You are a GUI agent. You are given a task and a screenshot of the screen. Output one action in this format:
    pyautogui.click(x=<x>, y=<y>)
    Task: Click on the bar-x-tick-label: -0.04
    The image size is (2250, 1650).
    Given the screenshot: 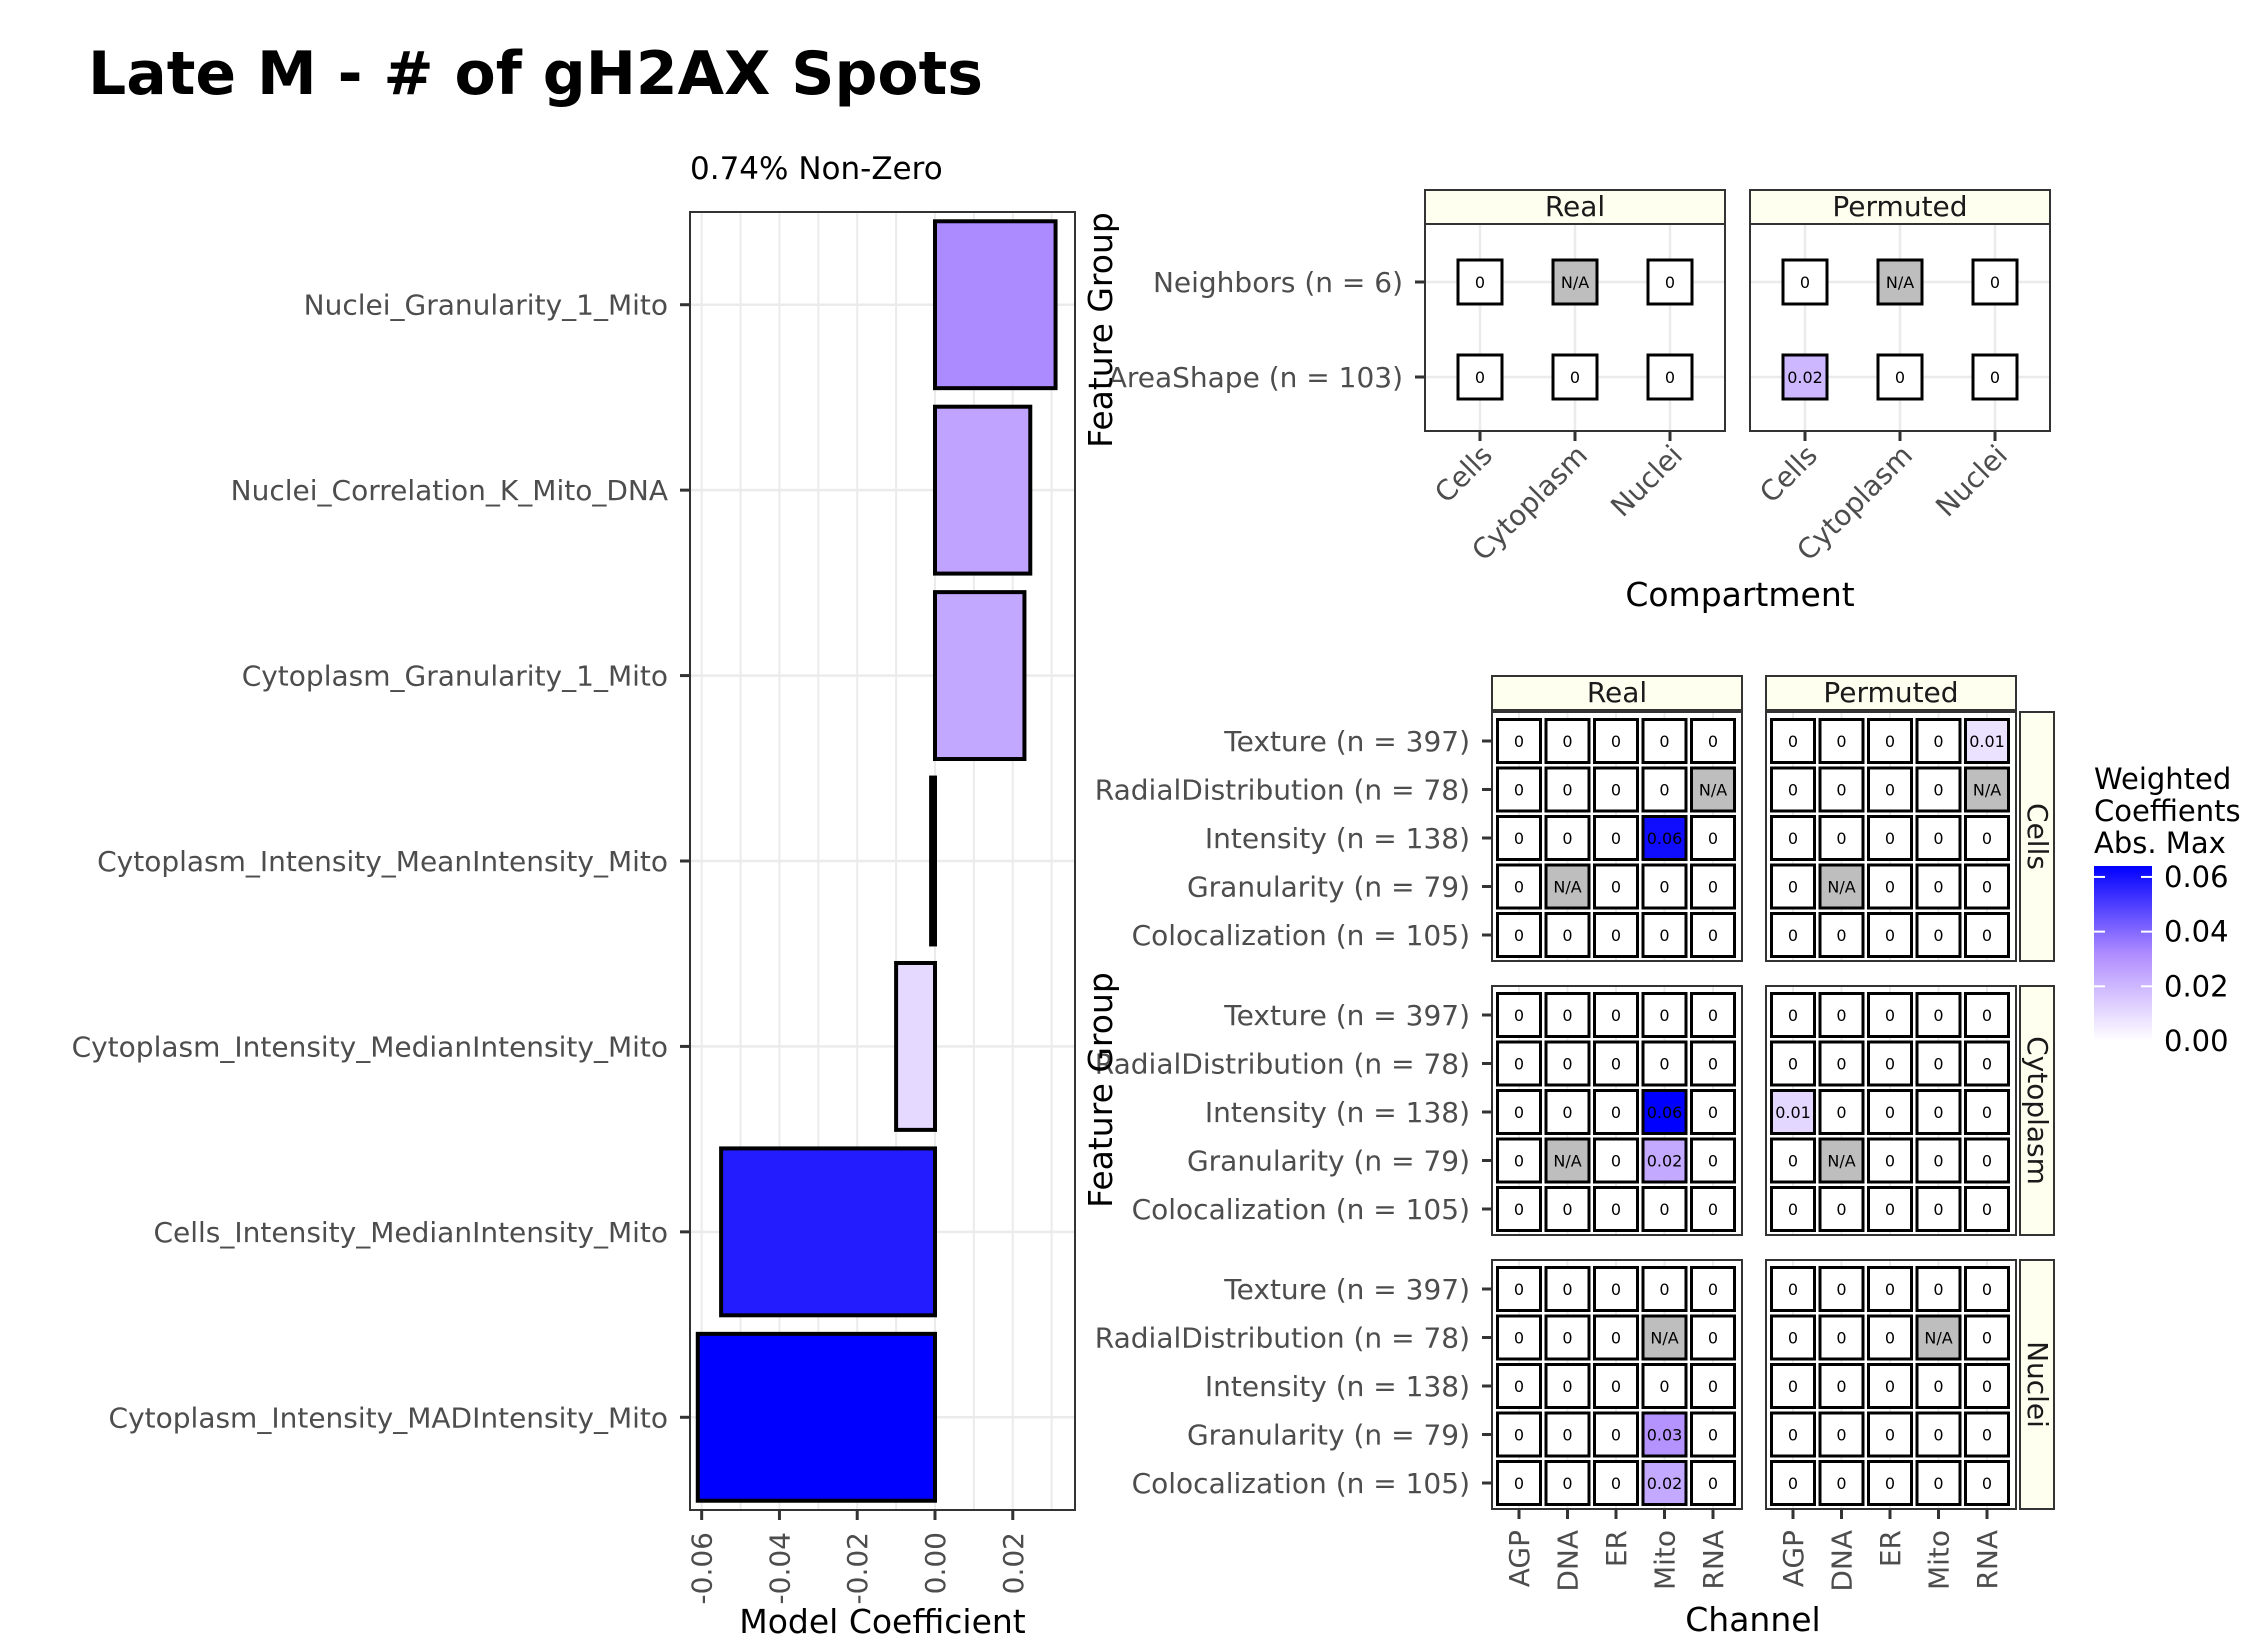 What is the action you would take?
    pyautogui.click(x=779, y=1568)
    